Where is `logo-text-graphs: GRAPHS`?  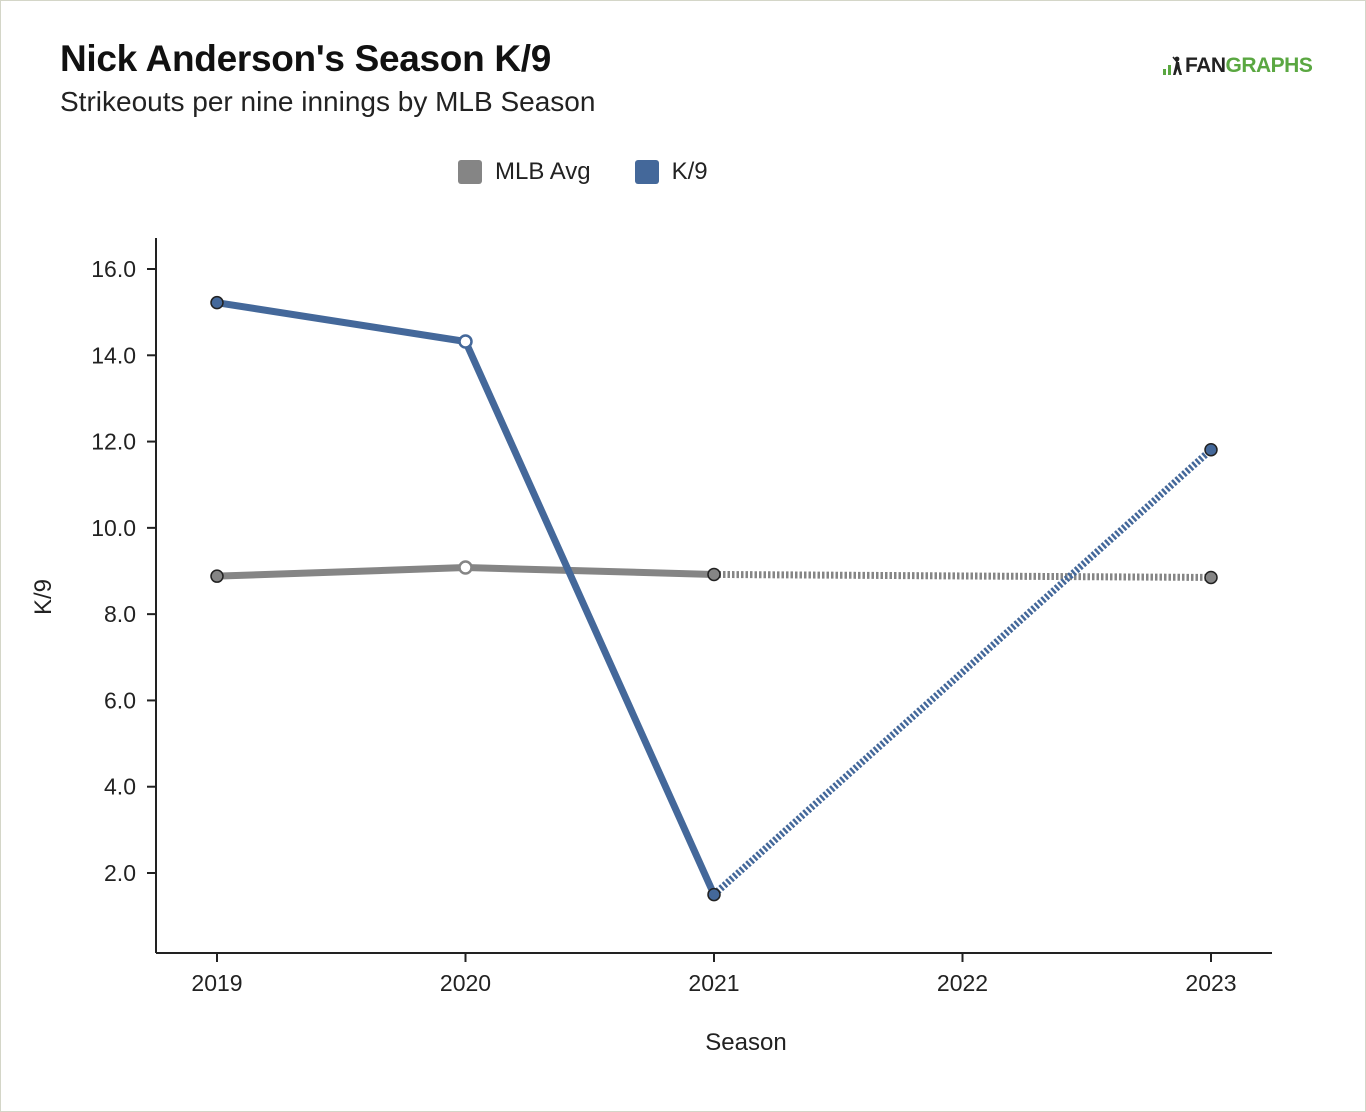
logo-text-graphs: GRAPHS is located at coordinates (1269, 65).